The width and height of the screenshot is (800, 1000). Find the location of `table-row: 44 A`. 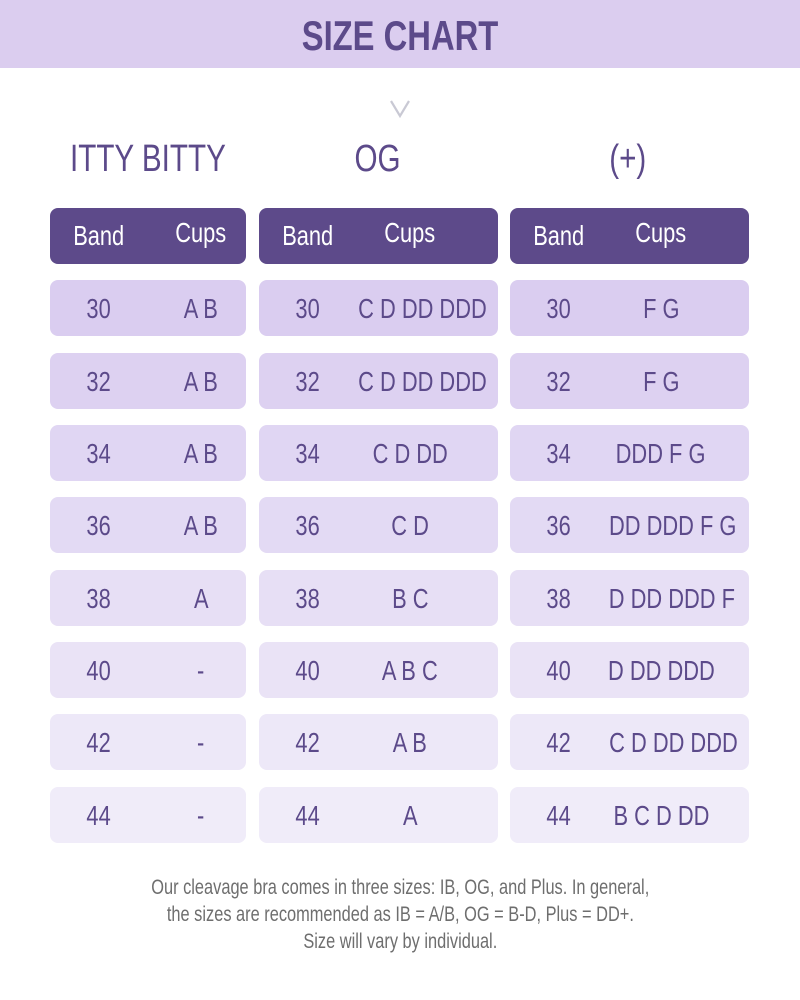

table-row: 44 A is located at coordinates (378, 815).